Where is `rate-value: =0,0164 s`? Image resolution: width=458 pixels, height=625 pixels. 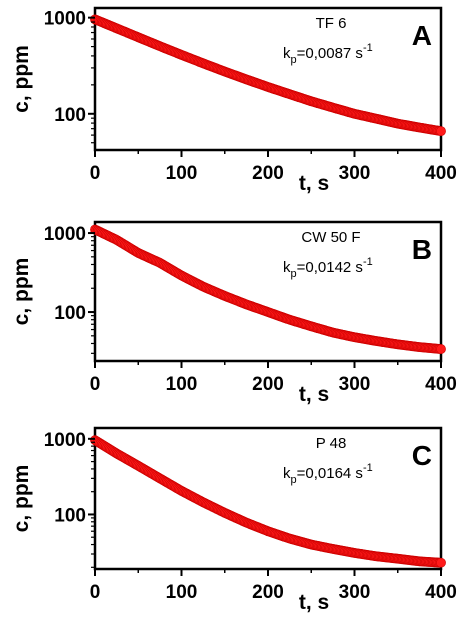 rate-value: =0,0164 s is located at coordinates (330, 473).